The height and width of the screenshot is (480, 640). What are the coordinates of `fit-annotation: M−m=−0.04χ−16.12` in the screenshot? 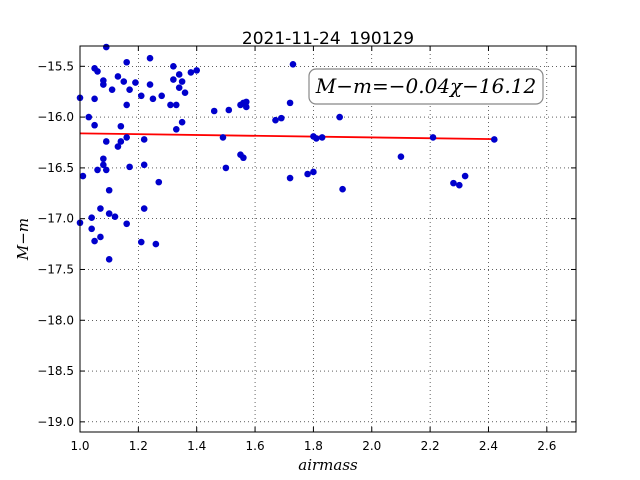 It's located at (426, 86).